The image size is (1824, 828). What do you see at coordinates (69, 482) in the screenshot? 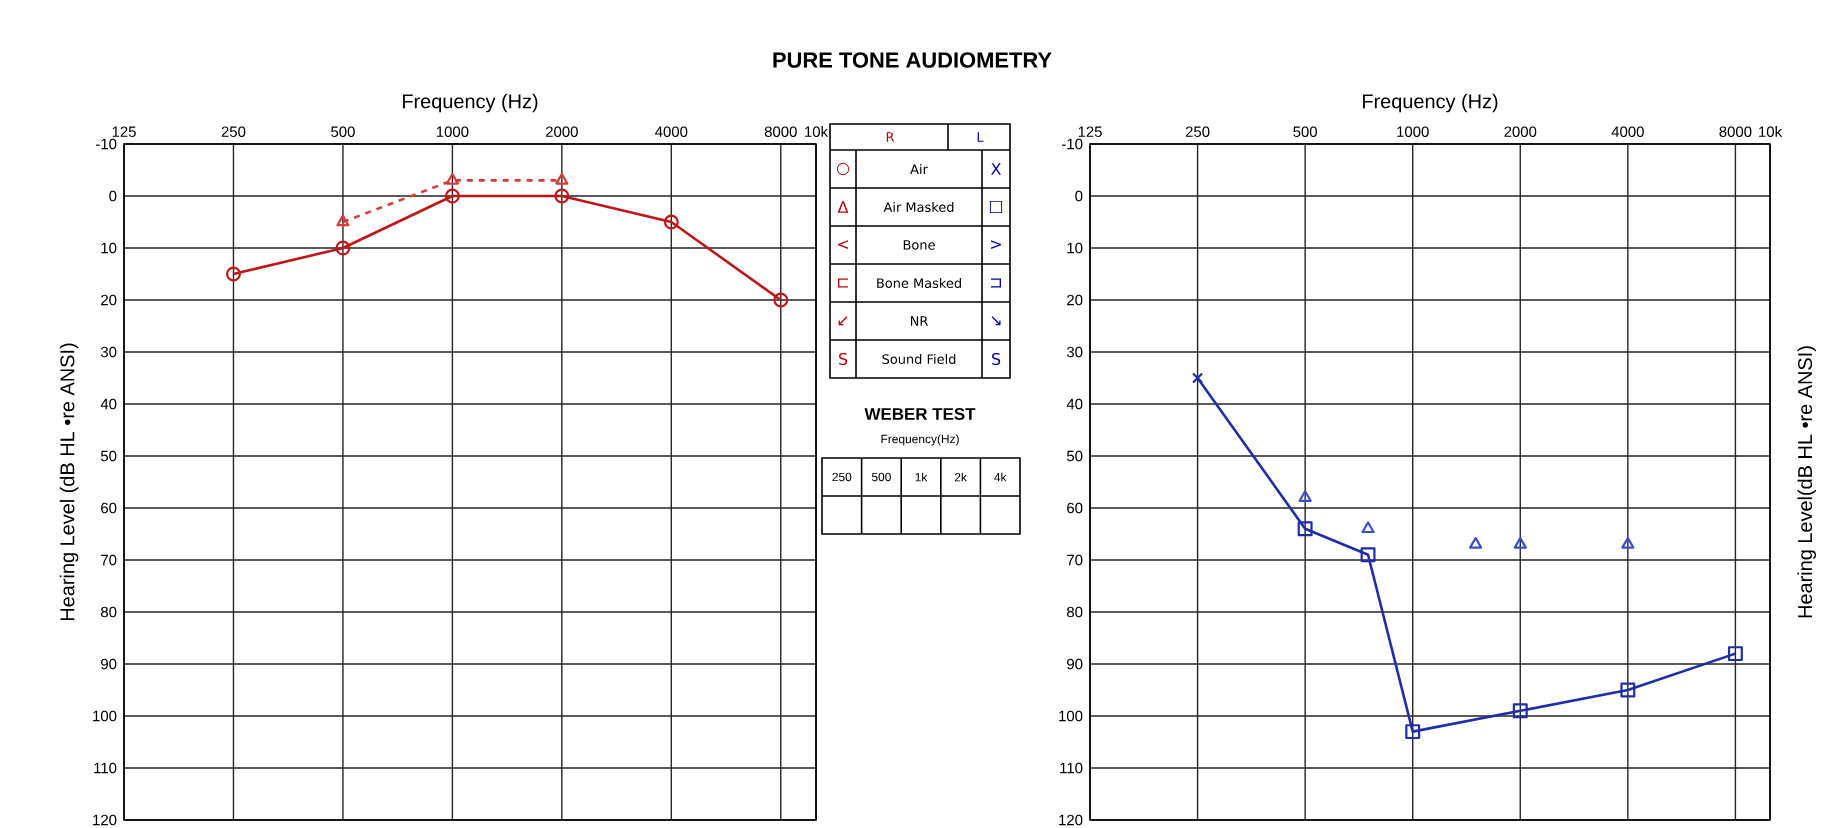
I see `y-axis-title: Hearing Level (dB HL •re ANSI)` at bounding box center [69, 482].